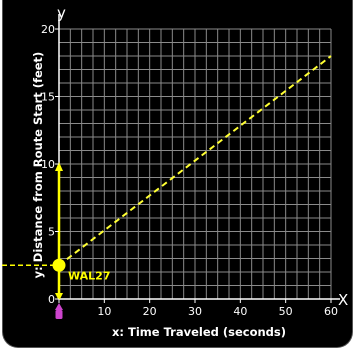 Image resolution: width=357 pixels, height=349 pixels. Describe the element at coordinates (48, 29) in the screenshot. I see `y-tick-label: 20` at that location.